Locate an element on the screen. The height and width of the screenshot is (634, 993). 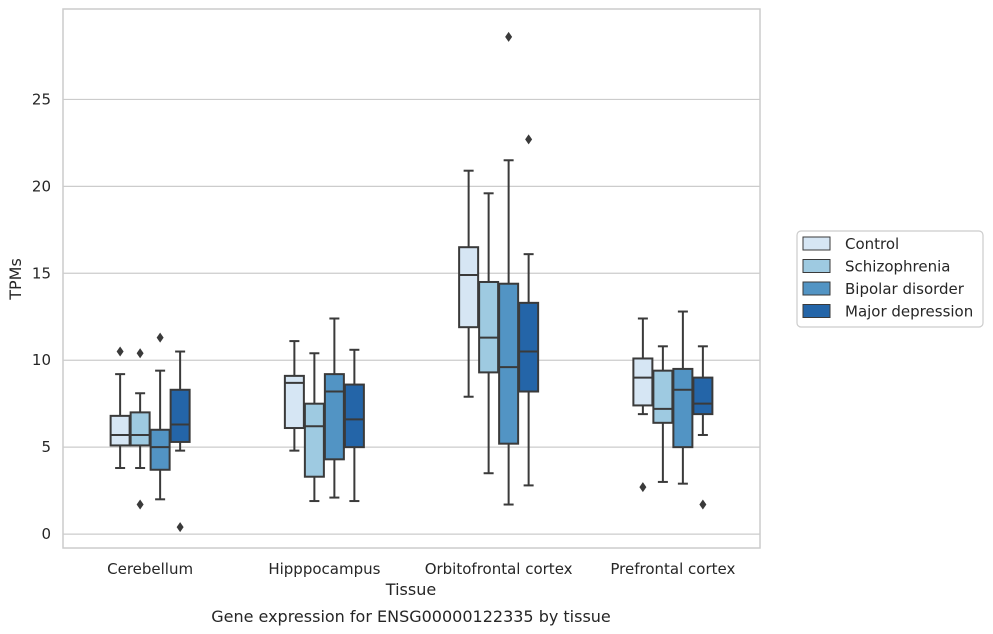
legend-label: Major depression is located at coordinates (909, 312).